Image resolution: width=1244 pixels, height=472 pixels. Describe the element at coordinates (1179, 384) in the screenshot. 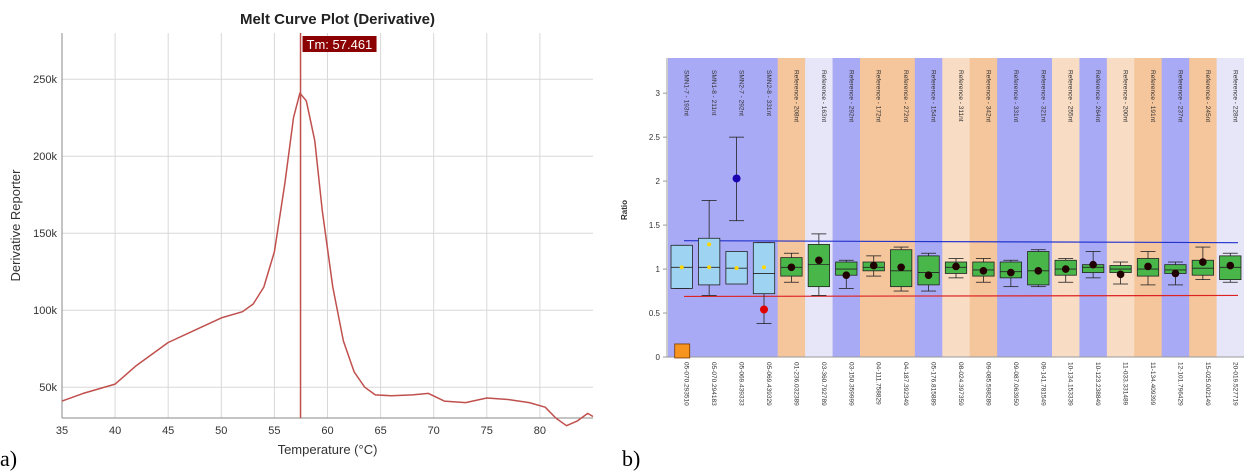

I see `sample-label: 12-101.796429` at that location.